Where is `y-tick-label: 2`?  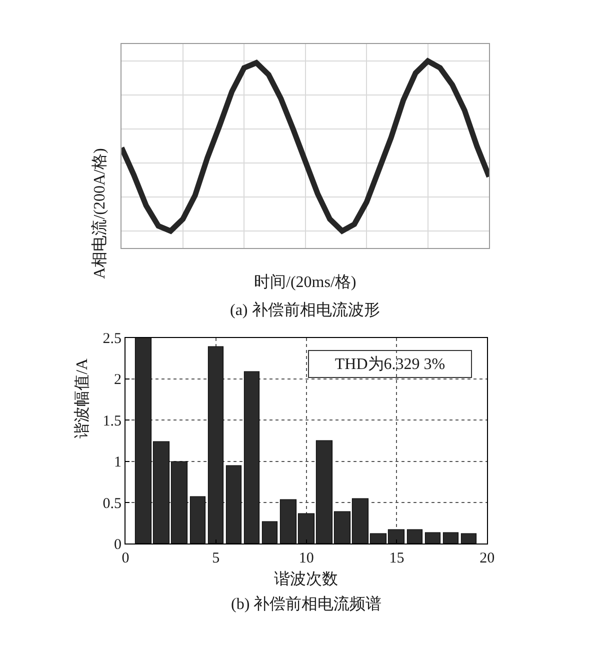
y-tick-label: 2 is located at coordinates (118, 380).